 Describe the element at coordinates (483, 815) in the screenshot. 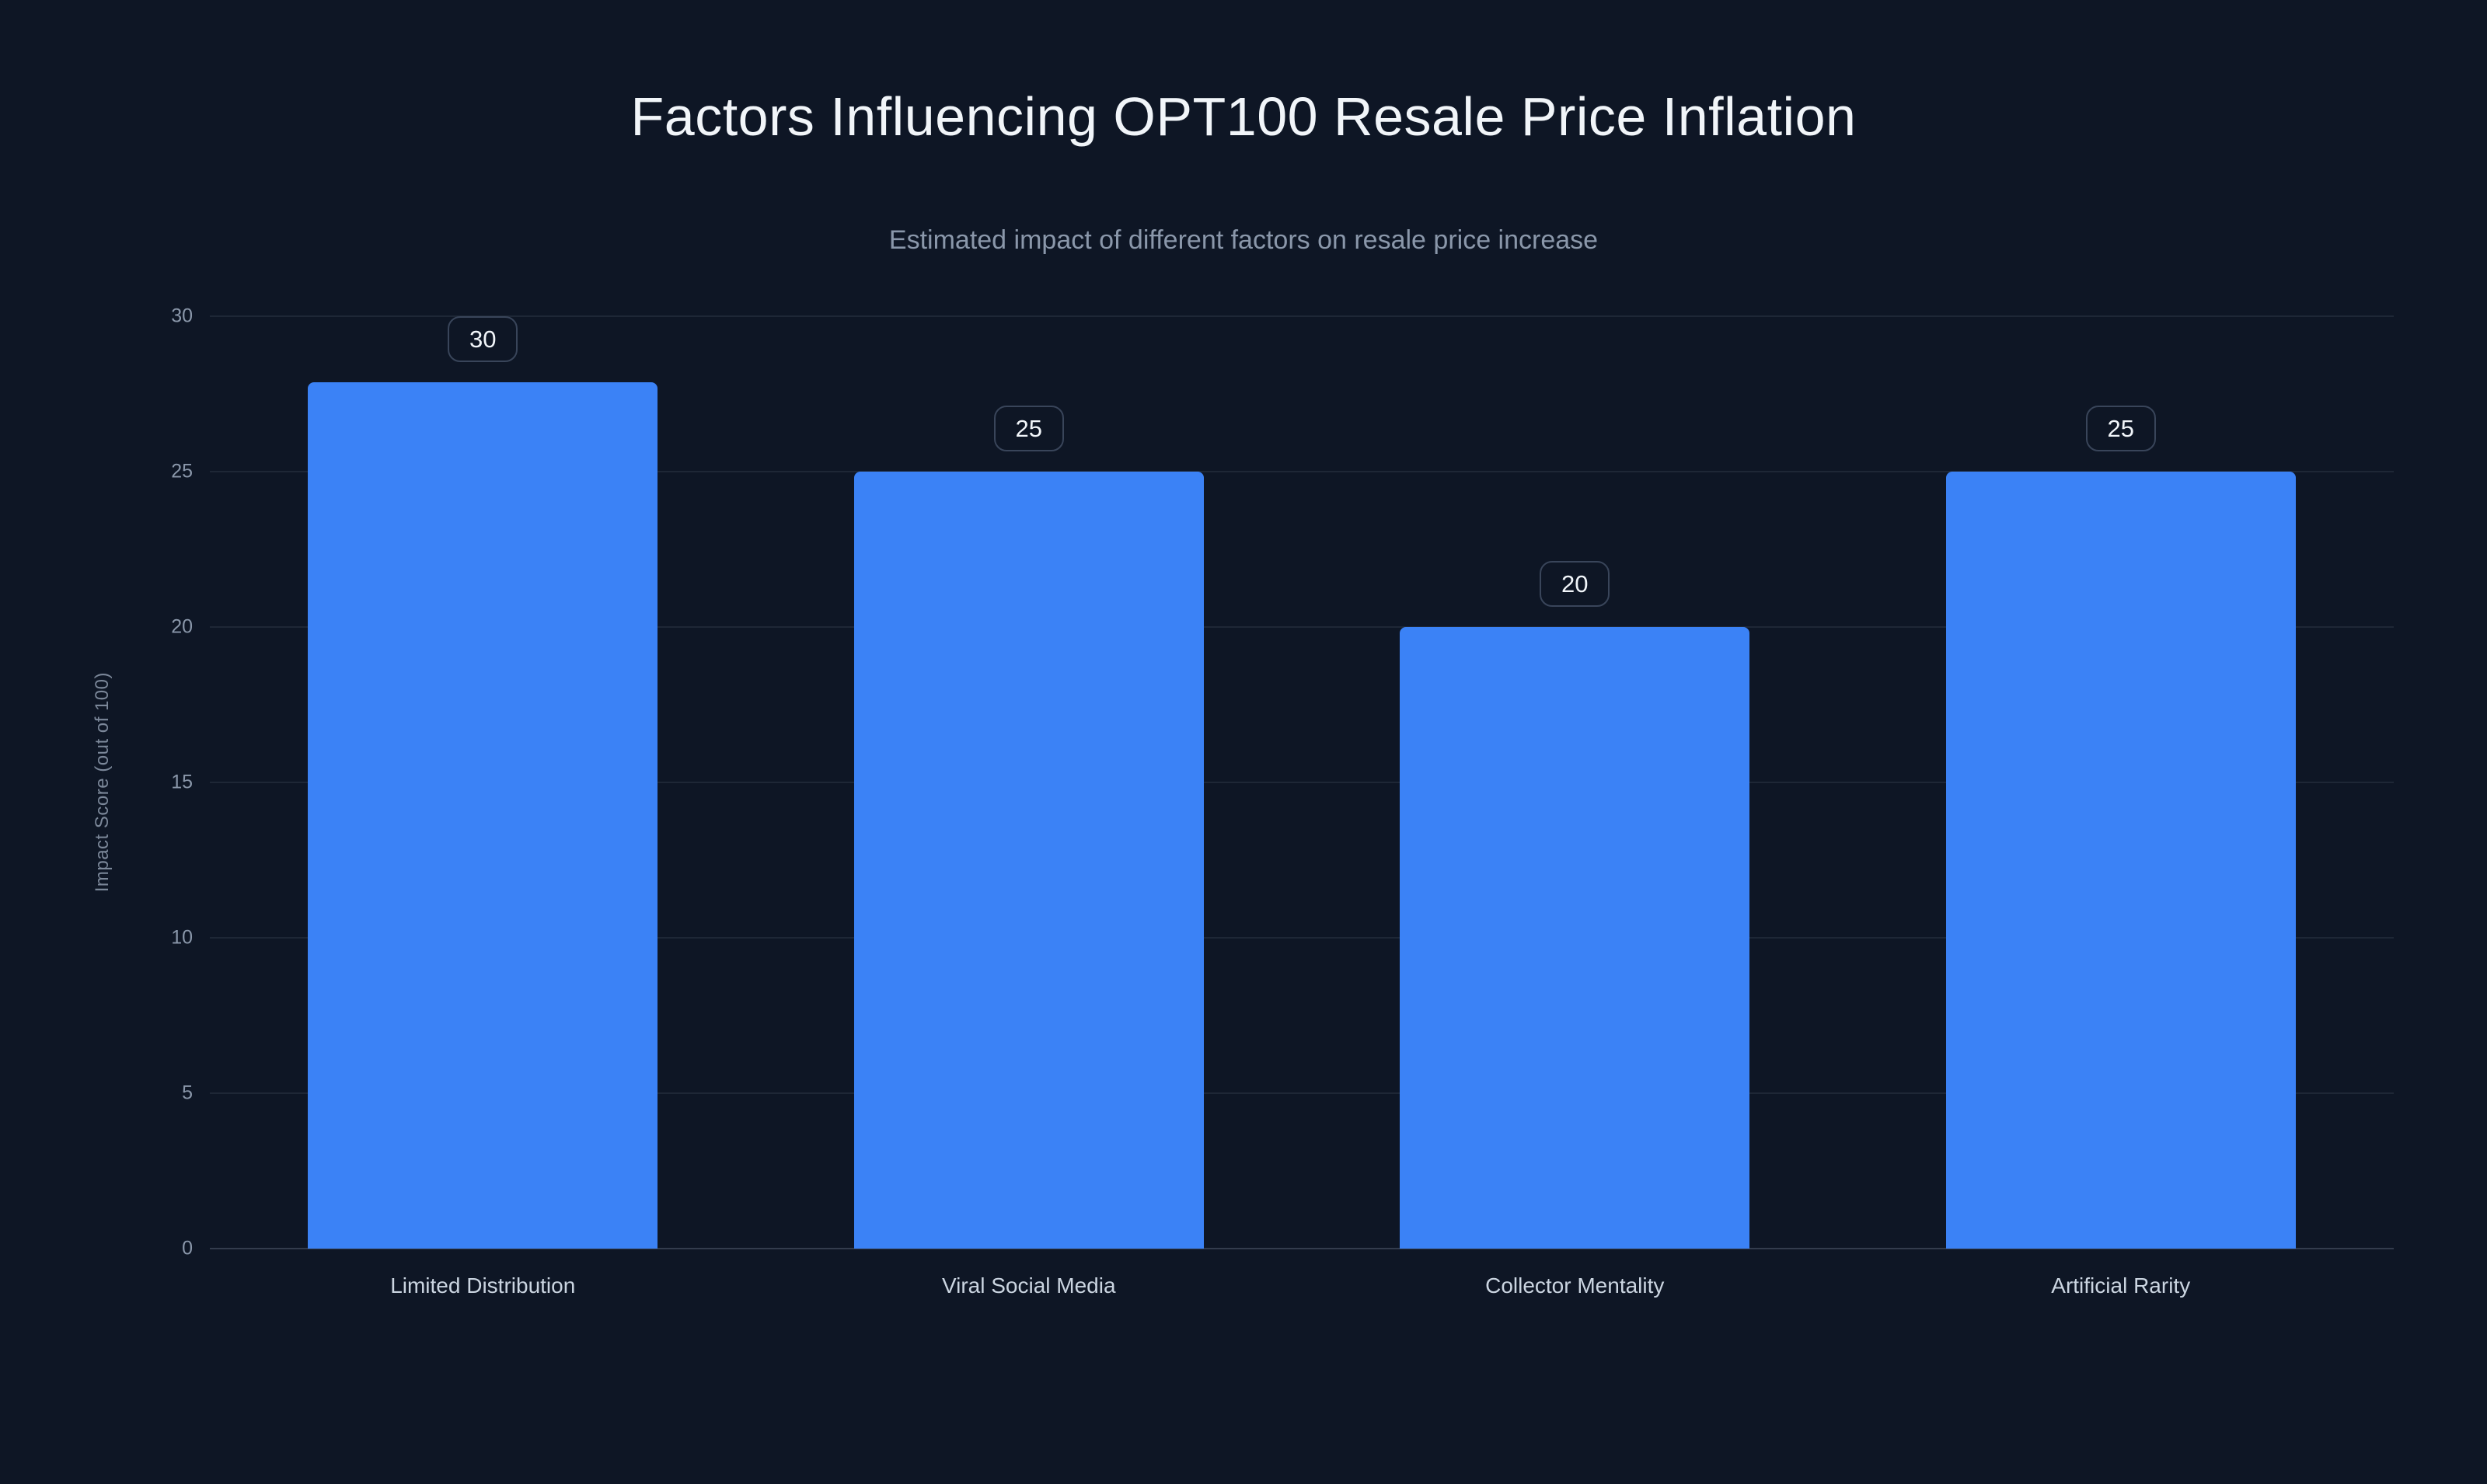

I see `bar-limited-distribution` at that location.